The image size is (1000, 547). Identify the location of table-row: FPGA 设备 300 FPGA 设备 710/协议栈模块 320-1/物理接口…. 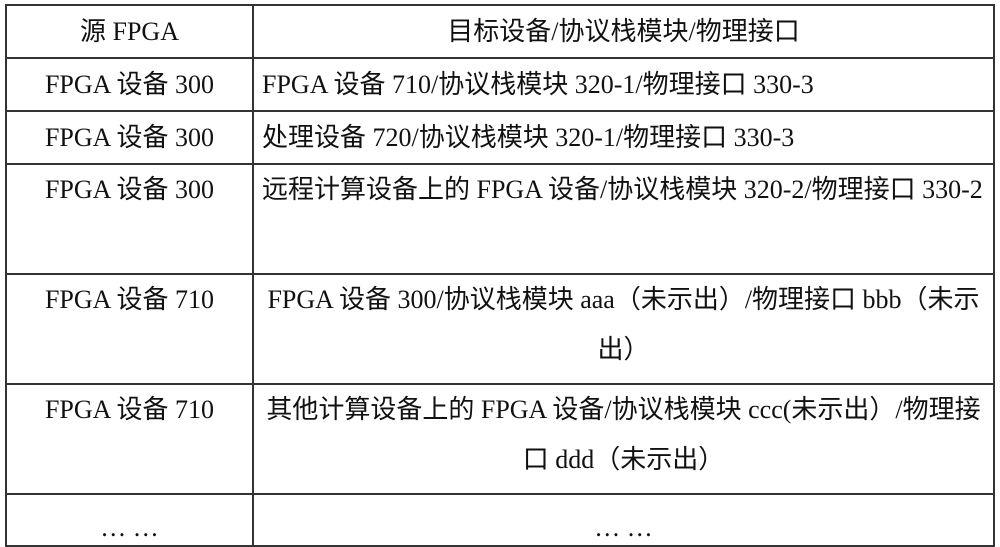
(500, 84).